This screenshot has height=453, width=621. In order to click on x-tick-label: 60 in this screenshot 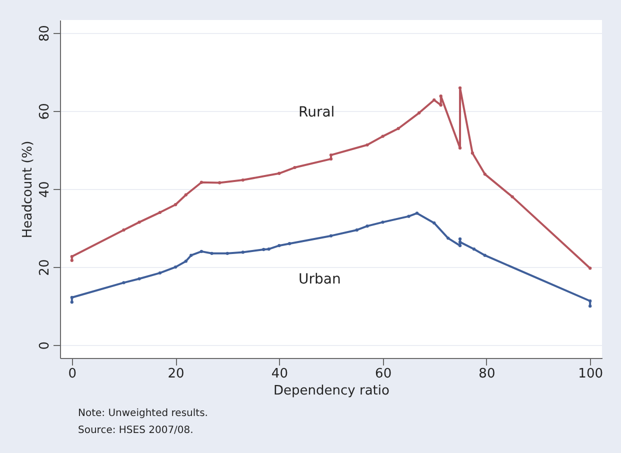, I will do `click(383, 374)`.